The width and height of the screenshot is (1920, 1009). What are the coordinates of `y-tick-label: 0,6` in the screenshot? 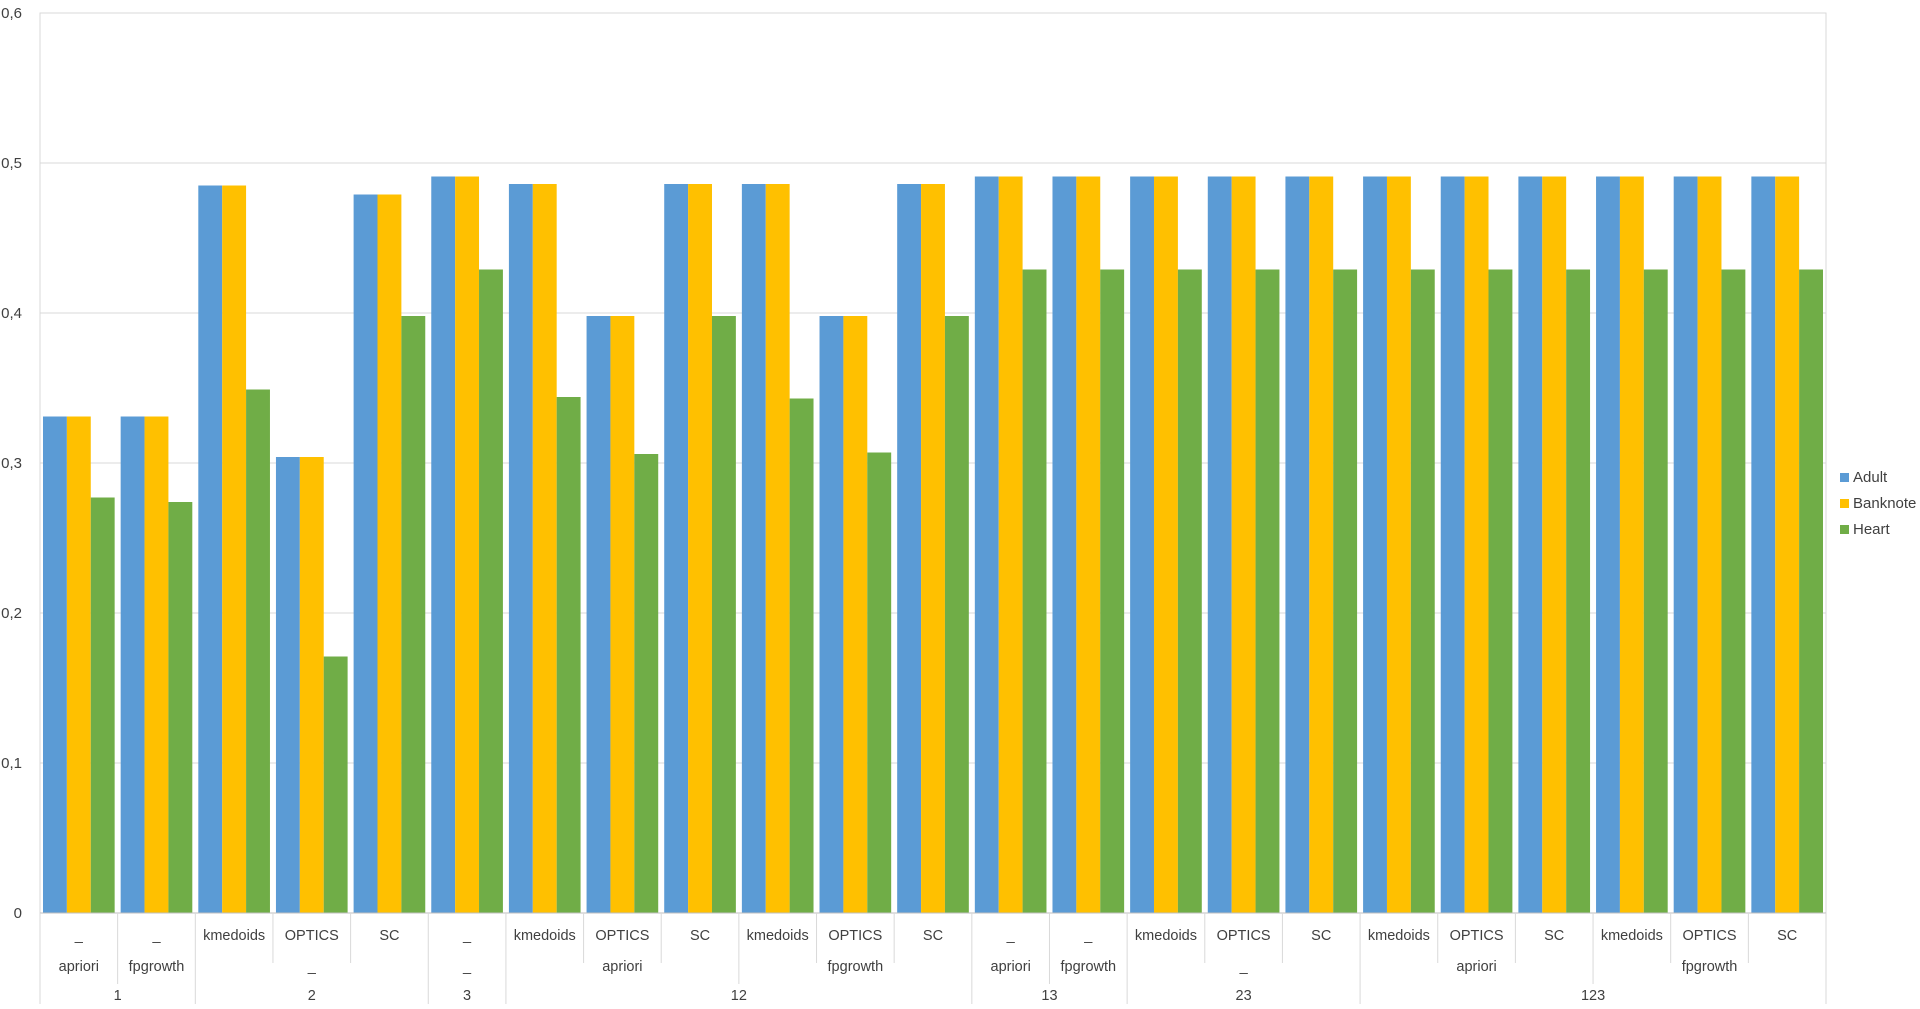 It's located at (11, 13).